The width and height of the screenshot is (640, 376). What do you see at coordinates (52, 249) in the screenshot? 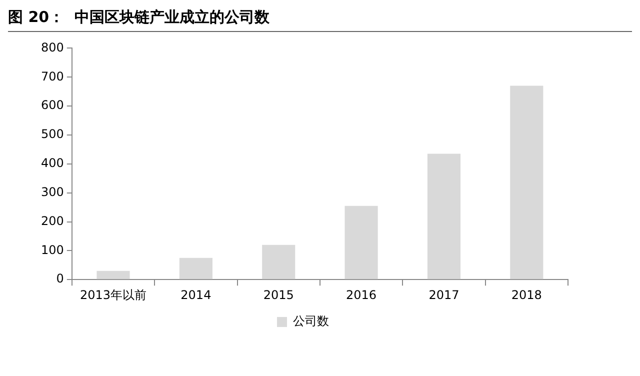
I see `y-tick-label: 100` at bounding box center [52, 249].